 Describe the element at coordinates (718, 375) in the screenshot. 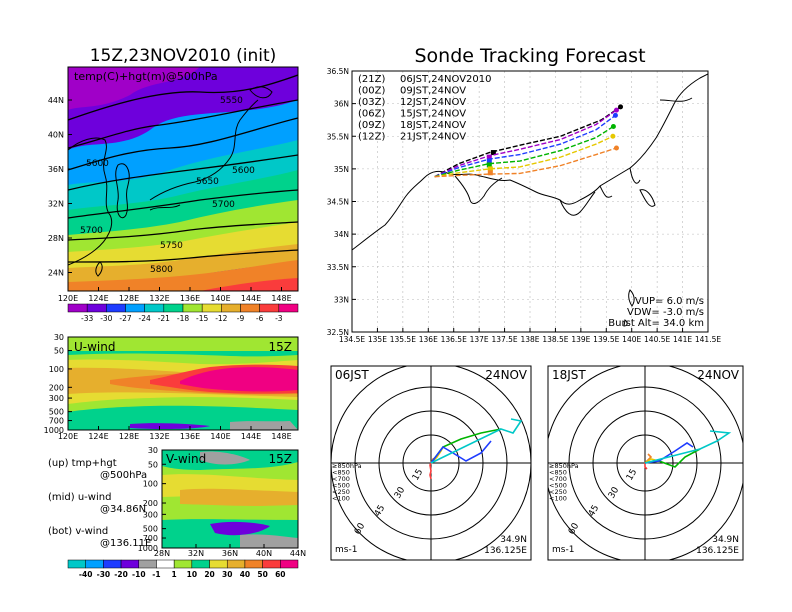

I see `hodograph-date: 24NOV` at that location.